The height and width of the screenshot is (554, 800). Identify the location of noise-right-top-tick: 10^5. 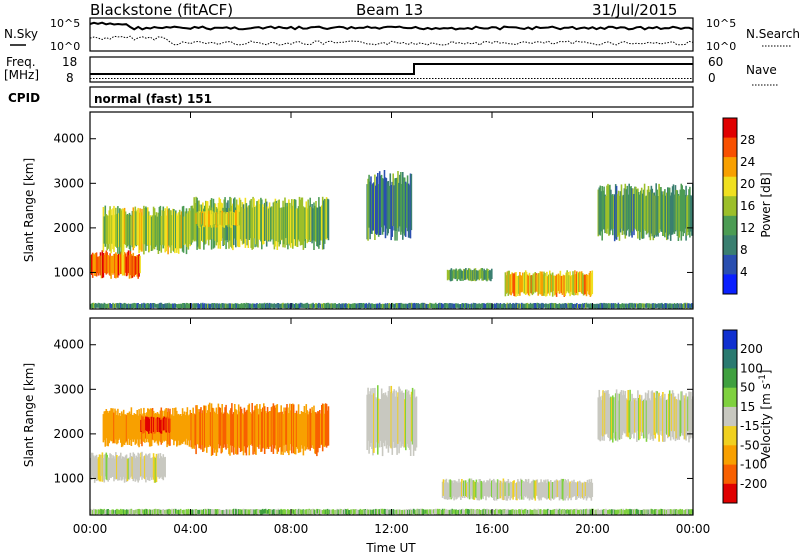
(721, 23).